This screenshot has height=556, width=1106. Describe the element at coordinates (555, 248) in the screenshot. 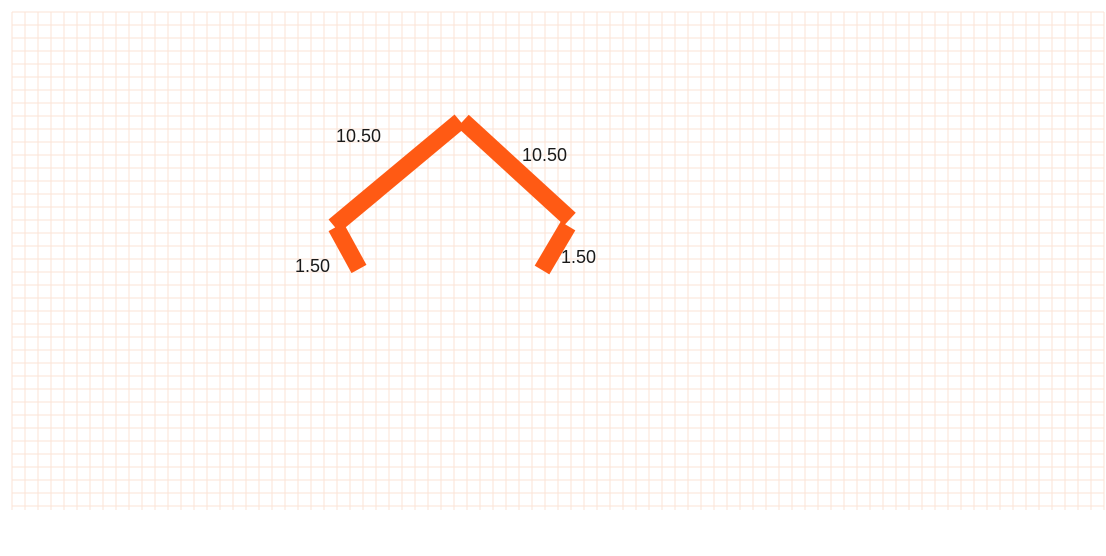

I see `segment-right-lip` at that location.